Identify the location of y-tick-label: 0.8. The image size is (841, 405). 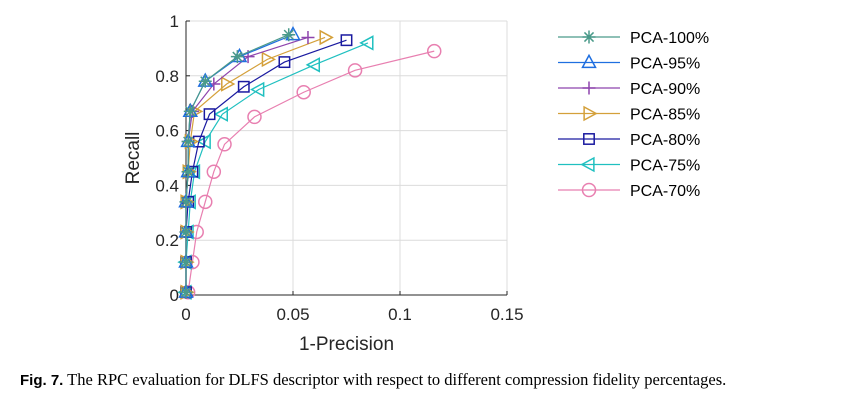
(167, 76).